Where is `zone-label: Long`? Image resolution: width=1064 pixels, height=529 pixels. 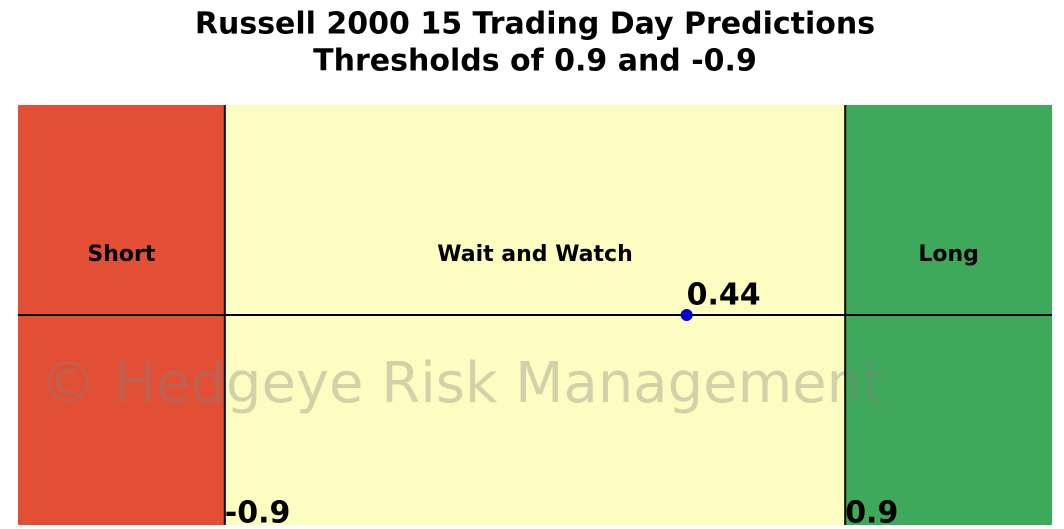
zone-label: Long is located at coordinates (948, 254).